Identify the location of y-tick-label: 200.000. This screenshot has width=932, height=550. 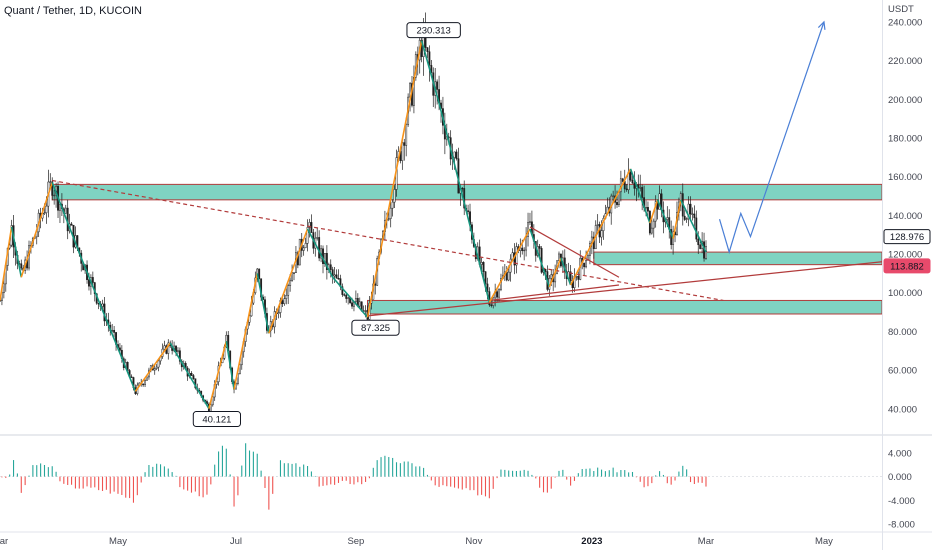
(905, 100).